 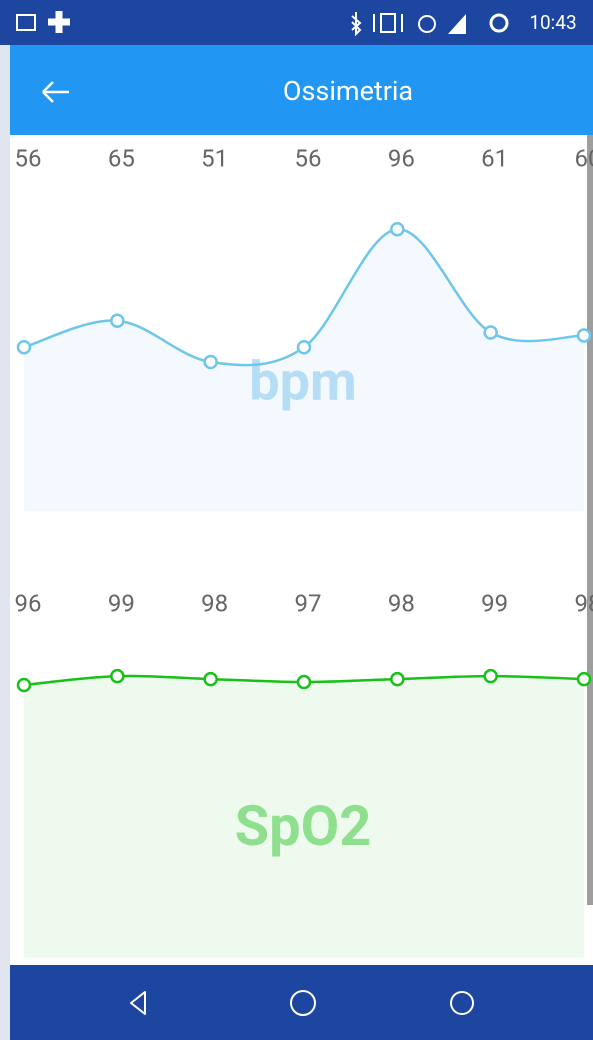 I want to click on value-label: 61, so click(x=494, y=158).